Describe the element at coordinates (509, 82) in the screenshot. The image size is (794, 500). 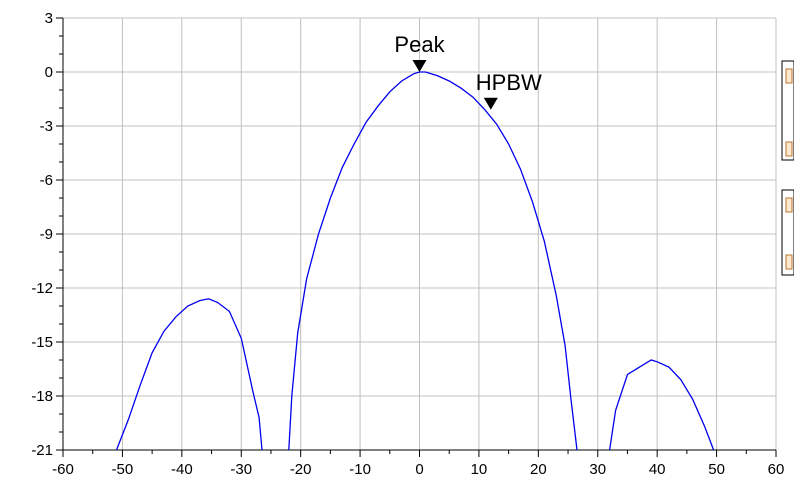
I see `marker-label: HPBW` at that location.